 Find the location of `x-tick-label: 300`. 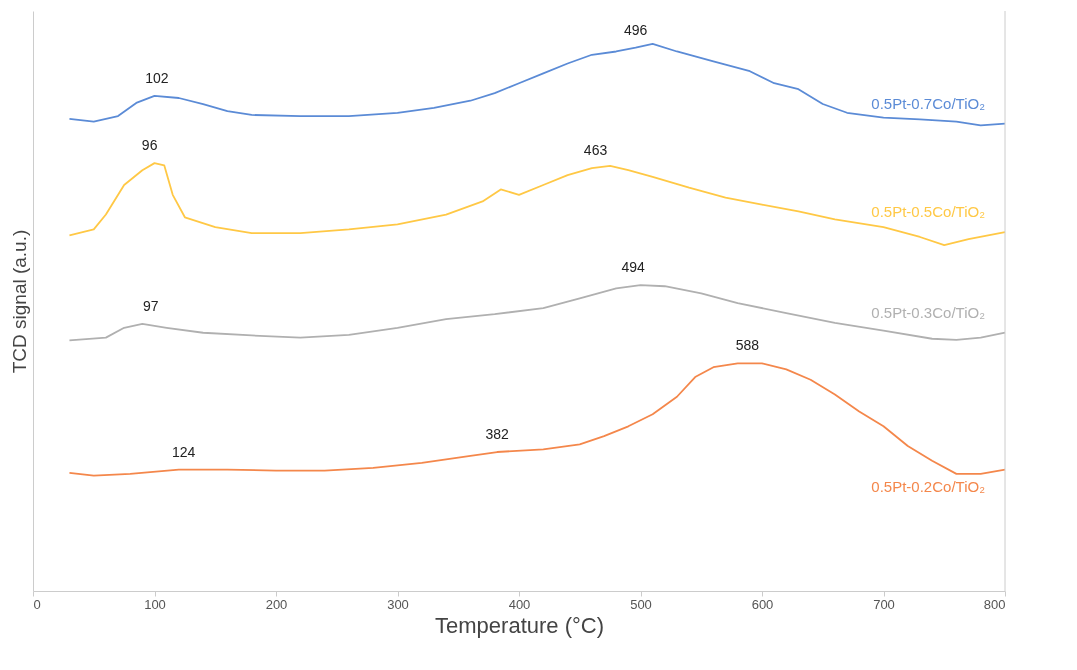

x-tick-label: 300 is located at coordinates (398, 604).